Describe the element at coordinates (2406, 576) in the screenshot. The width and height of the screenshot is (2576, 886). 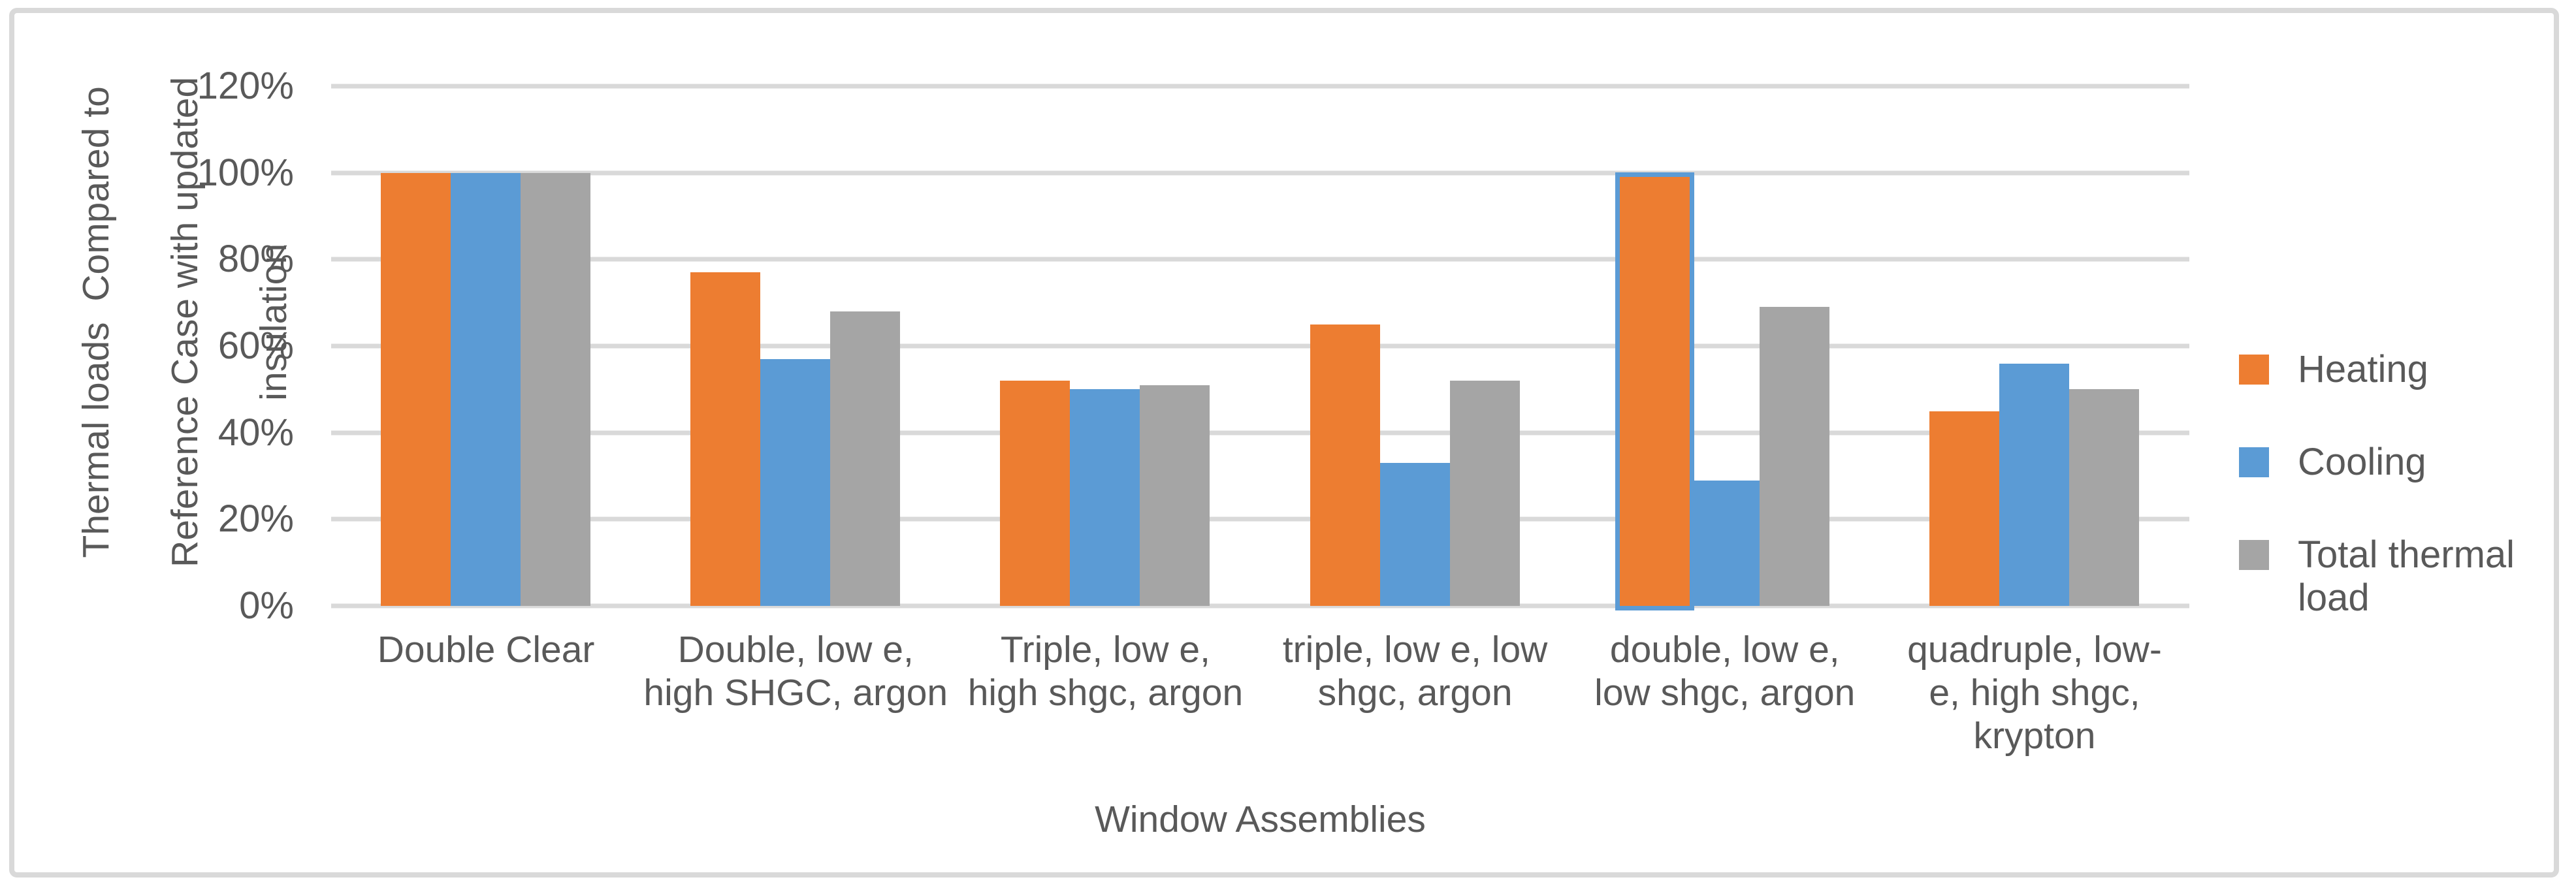
I see `legend-label: Total thermal load` at that location.